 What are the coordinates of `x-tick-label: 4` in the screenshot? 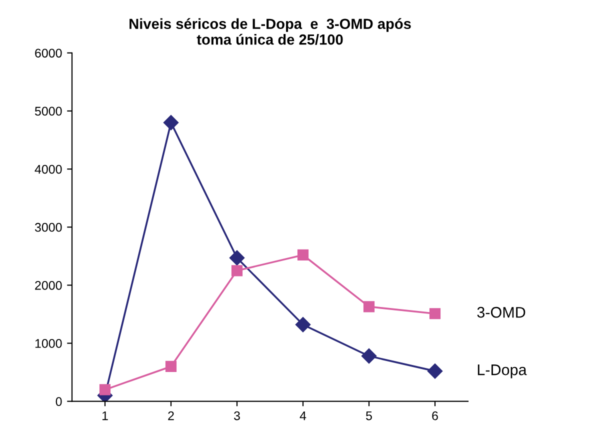 It's located at (303, 415).